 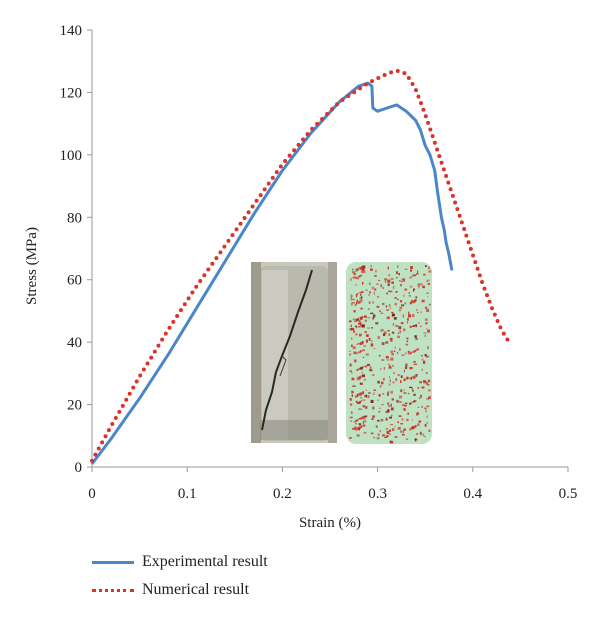 I want to click on legend-label-experimental: Experimental result, so click(x=205, y=561).